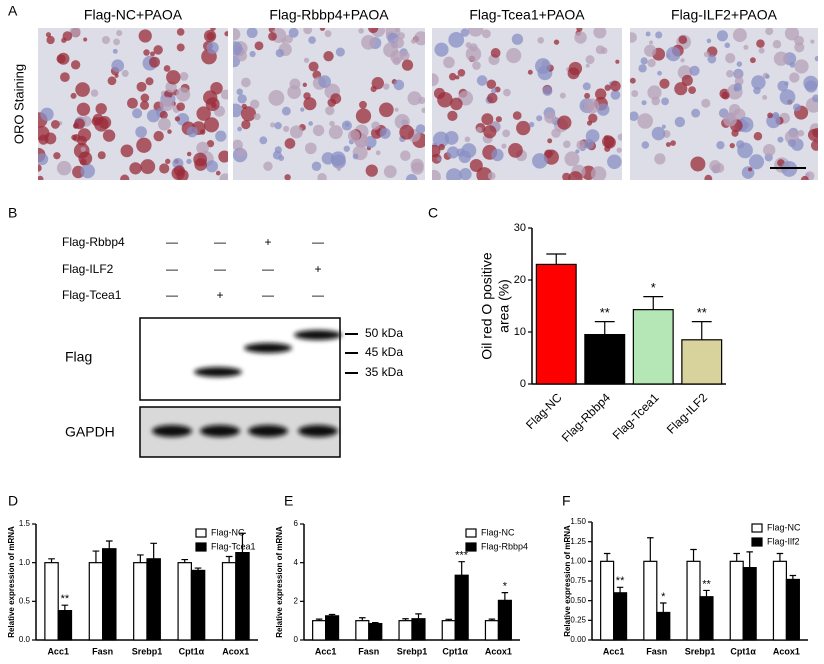  I want to click on y-tick-label: 30, so click(520, 228).